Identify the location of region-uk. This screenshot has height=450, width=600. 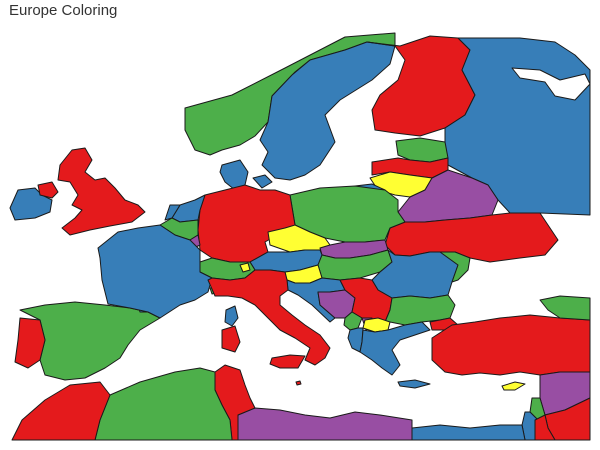
(101, 191).